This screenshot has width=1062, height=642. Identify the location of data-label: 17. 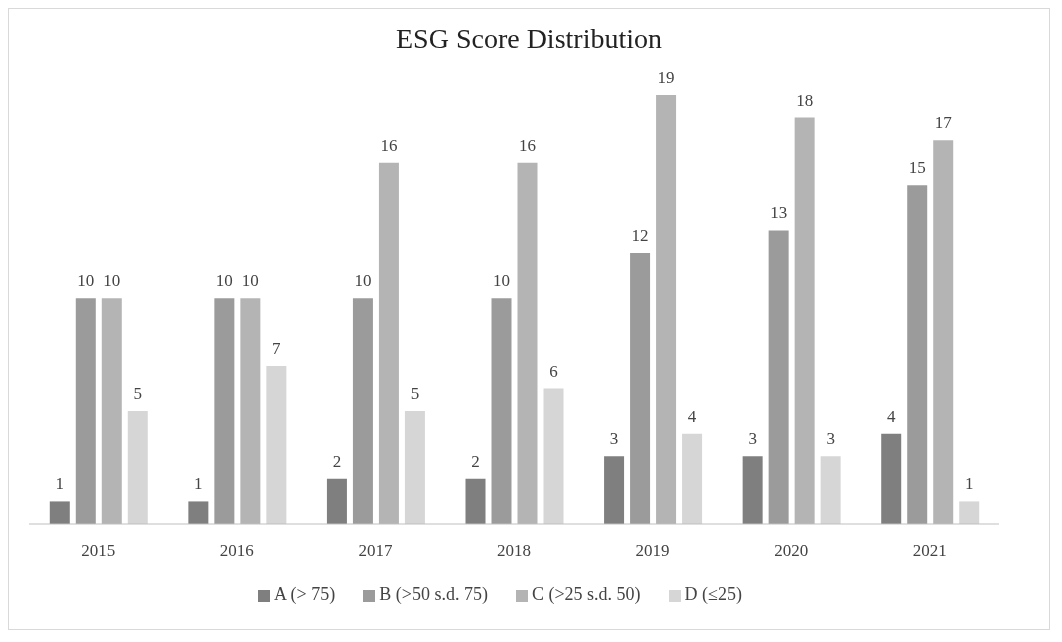
(943, 123).